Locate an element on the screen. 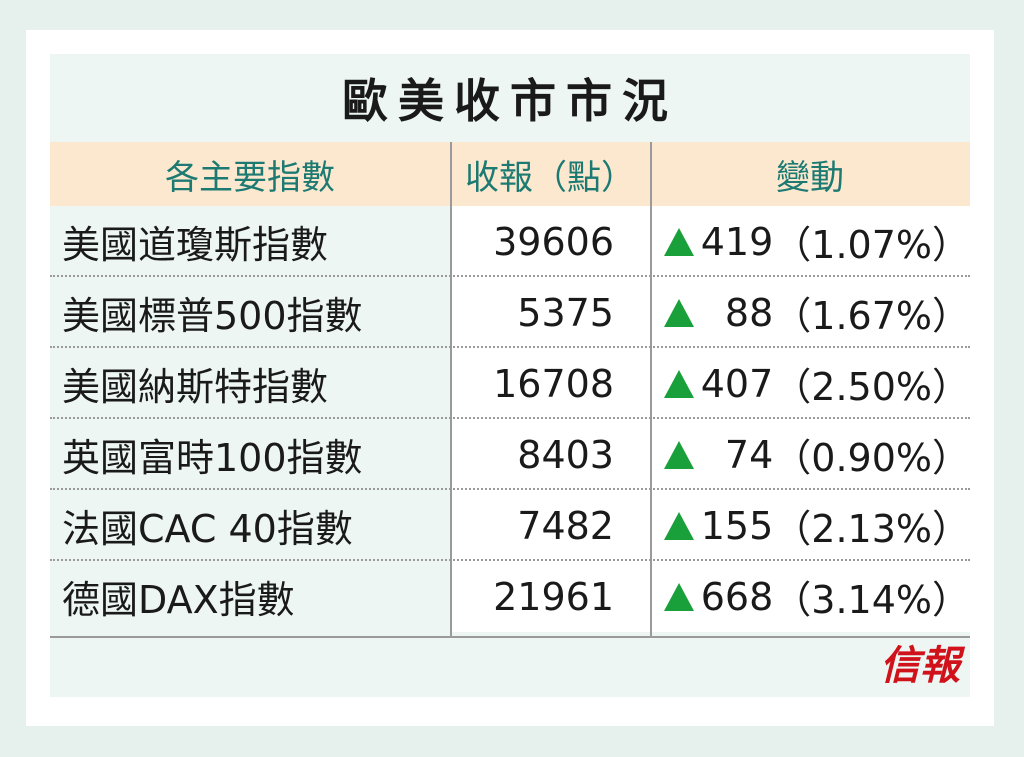 The width and height of the screenshot is (1024, 757). change-value: 407 is located at coordinates (737, 383).